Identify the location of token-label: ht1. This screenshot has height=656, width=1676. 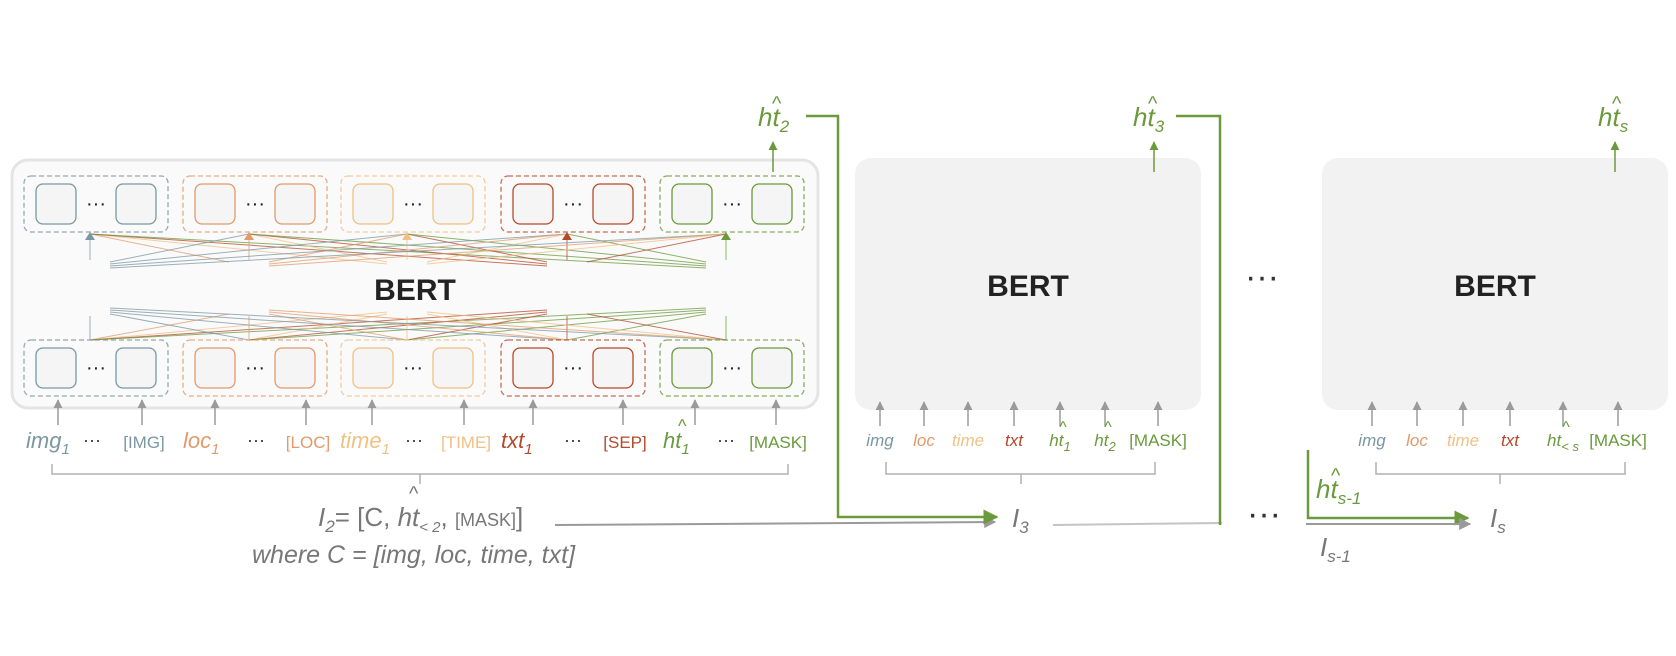
(1059, 442).